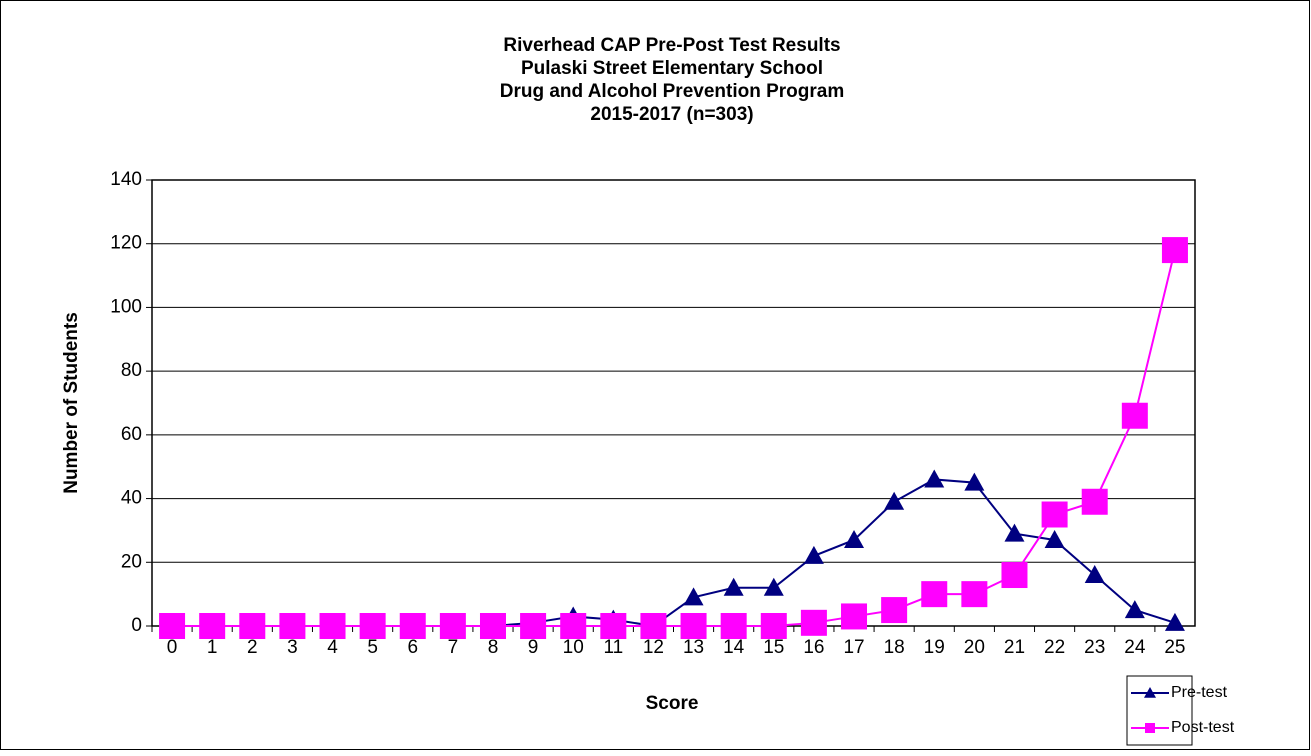  I want to click on x-tick-label: 18, so click(894, 647).